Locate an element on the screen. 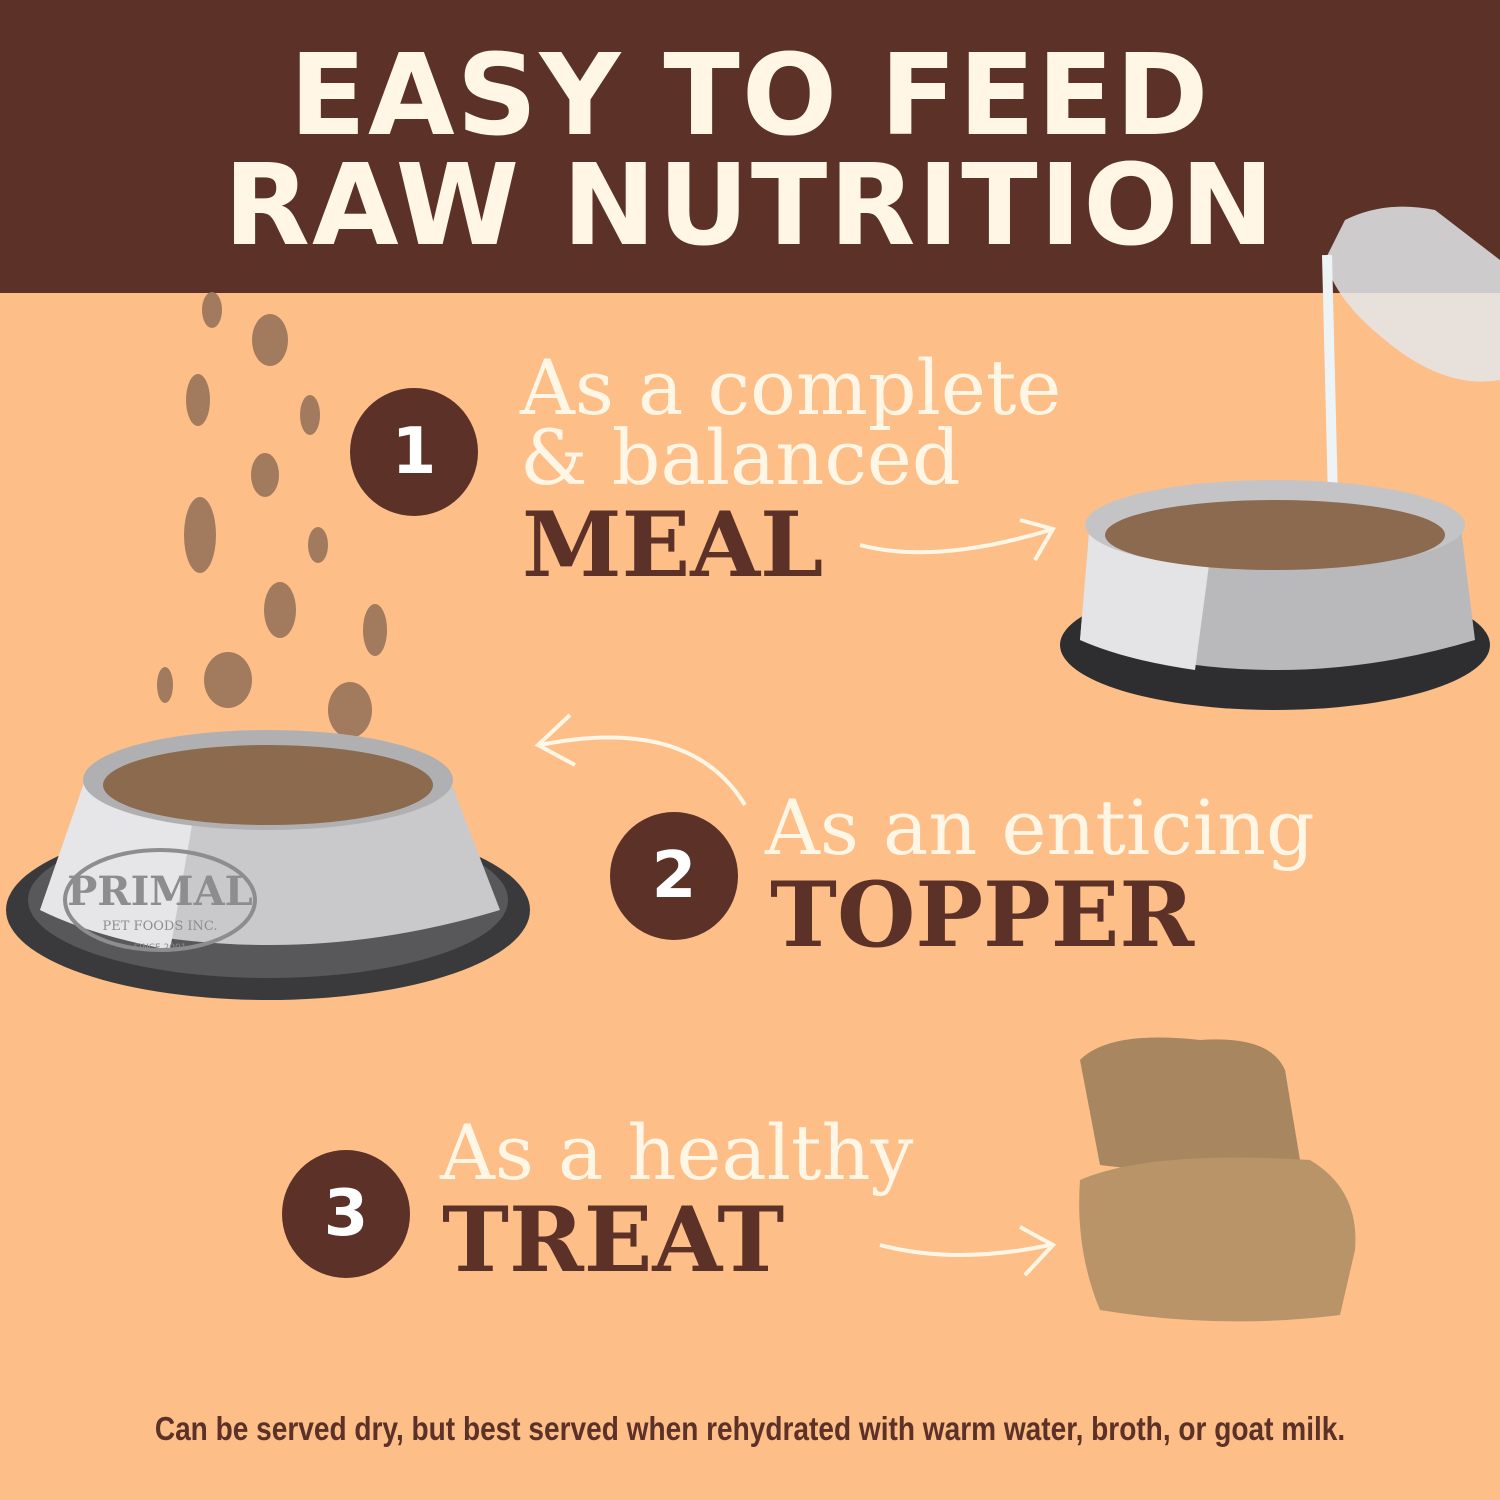 This screenshot has height=1500, width=1500. option-3-emphasis: TREAT is located at coordinates (613, 1240).